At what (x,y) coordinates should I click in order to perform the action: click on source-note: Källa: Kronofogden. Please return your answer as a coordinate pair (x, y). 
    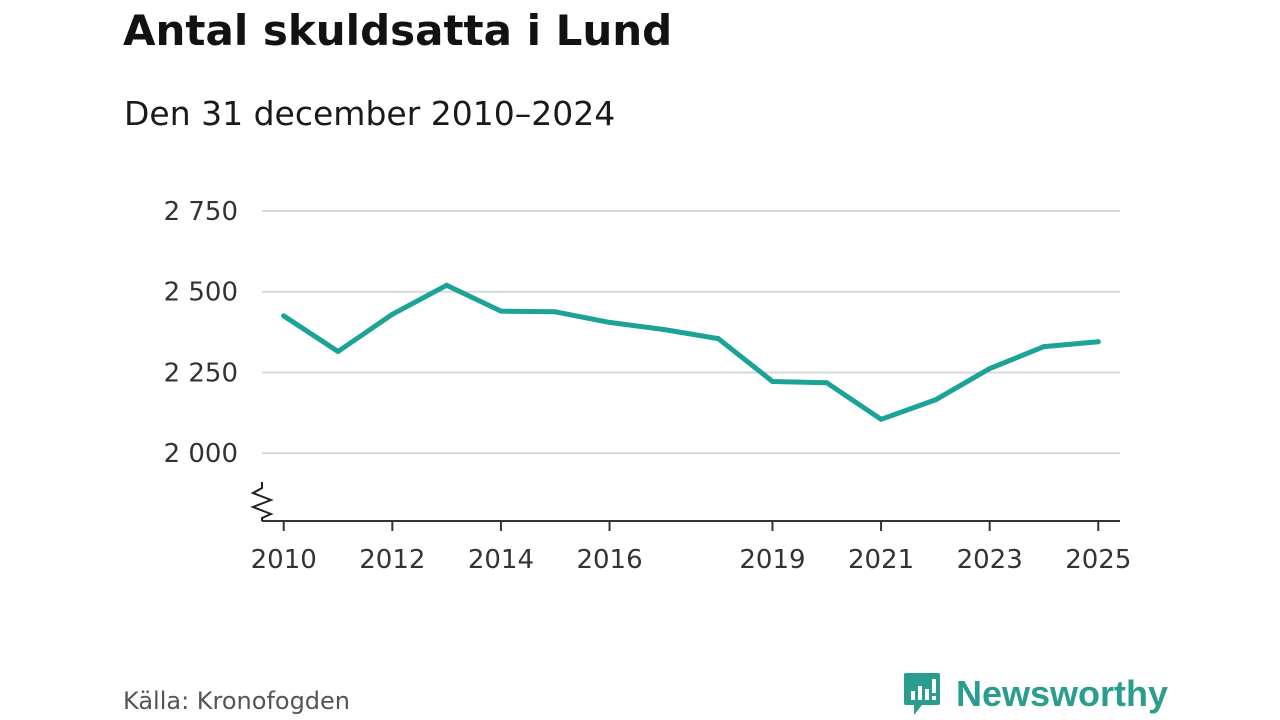
    Looking at the image, I should click on (237, 701).